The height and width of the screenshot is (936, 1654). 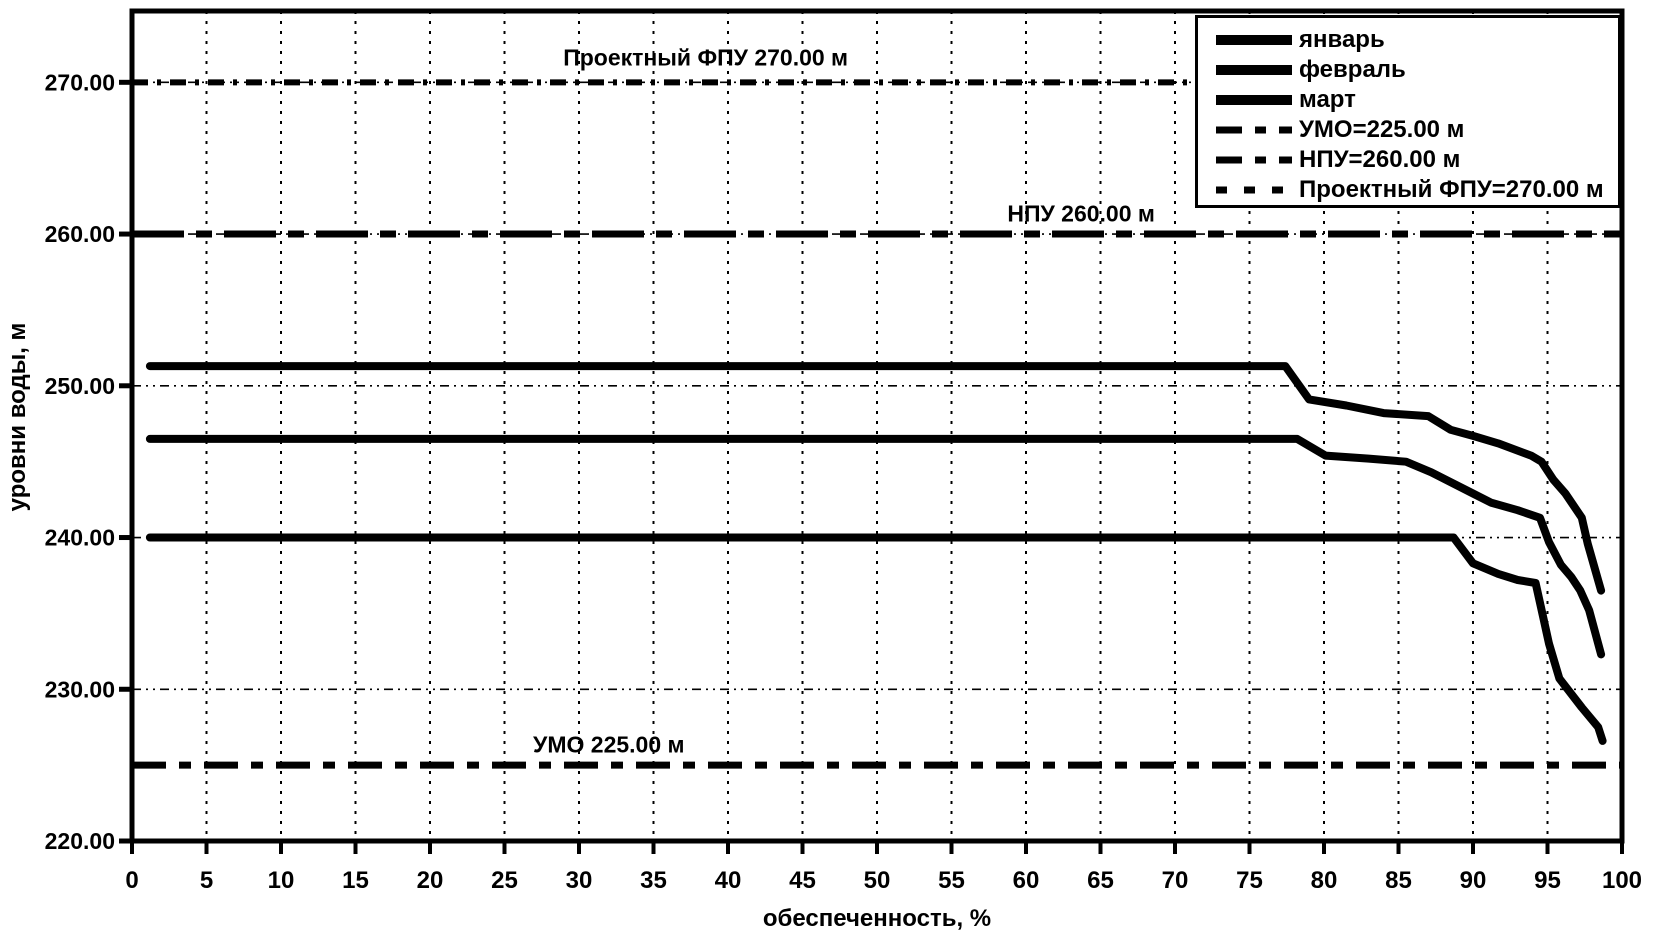 I want to click on legend-swatch-dashed-line, so click(x=1254, y=190).